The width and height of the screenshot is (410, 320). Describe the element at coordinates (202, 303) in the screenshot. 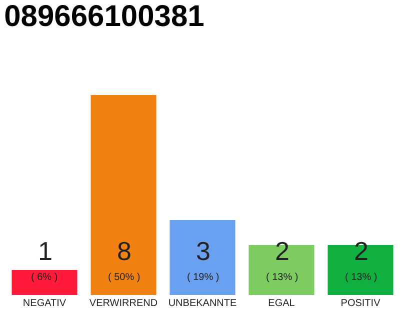

I see `x-tick-label: UNBEKANNTE` at that location.